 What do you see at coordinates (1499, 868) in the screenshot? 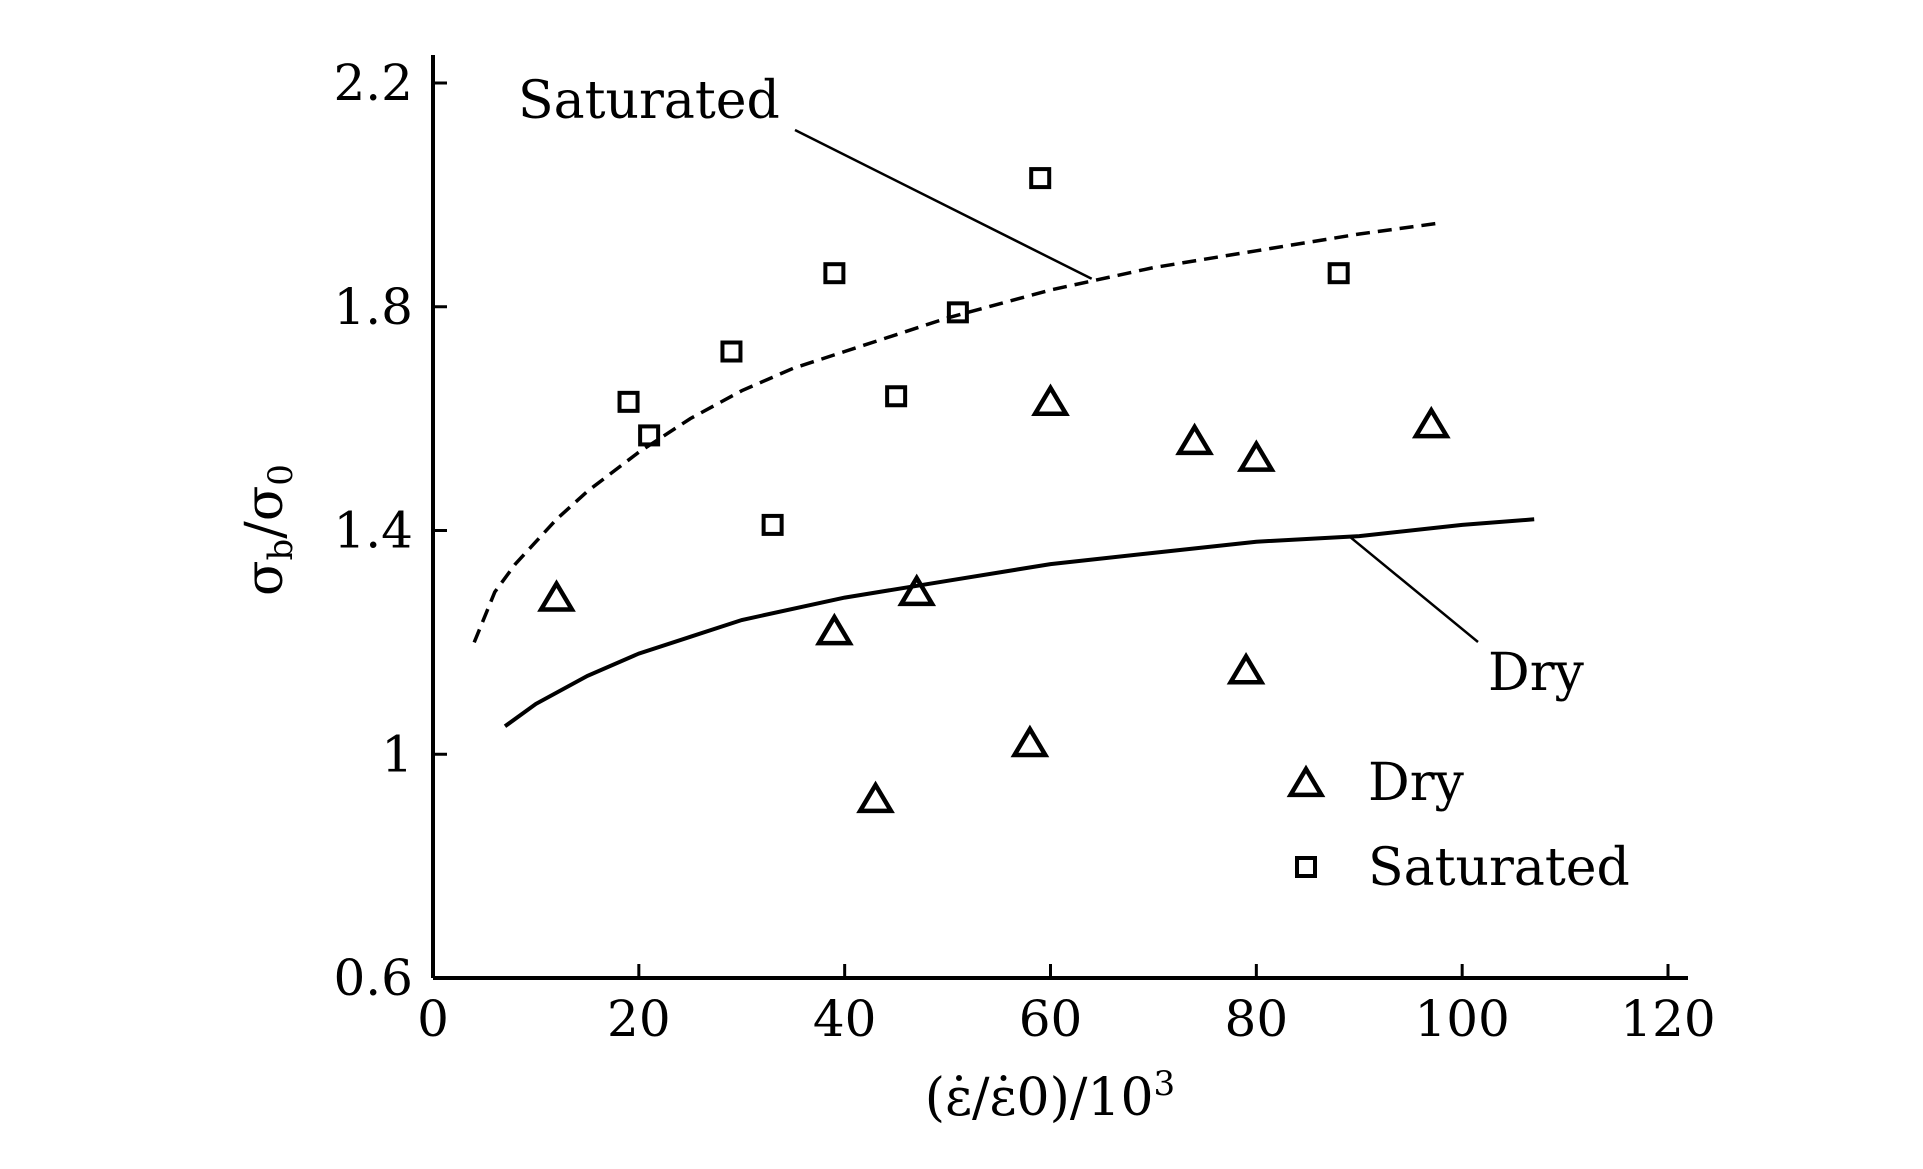
I see `legend-label-saturated: Saturated` at bounding box center [1499, 868].